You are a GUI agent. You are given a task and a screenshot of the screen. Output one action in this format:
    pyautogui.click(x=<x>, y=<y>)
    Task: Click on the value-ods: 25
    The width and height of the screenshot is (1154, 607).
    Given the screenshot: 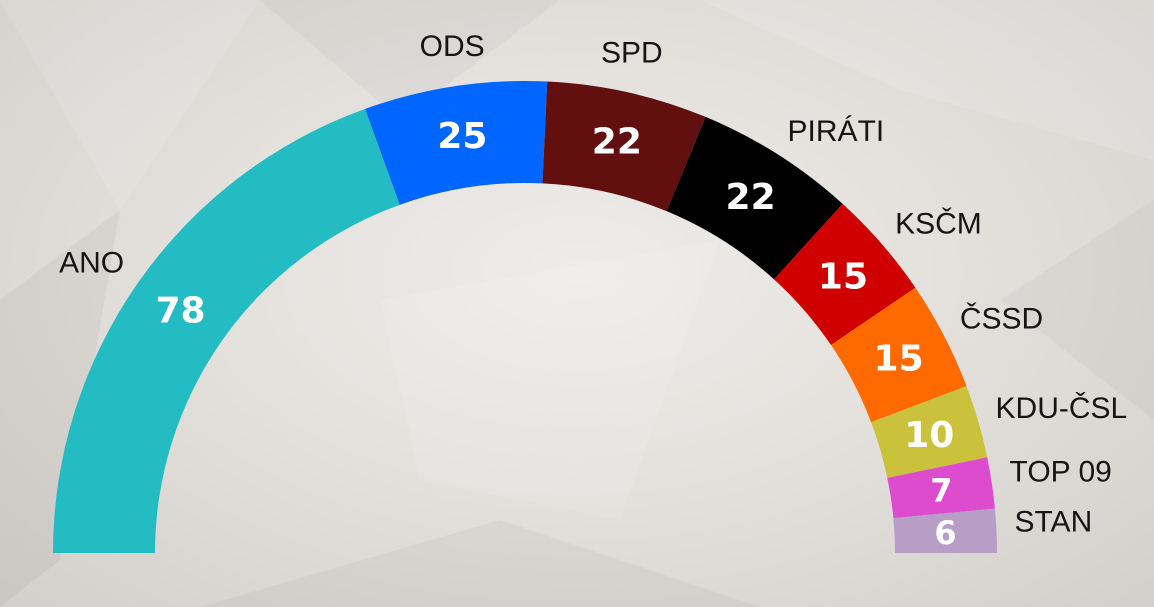 What is the action you would take?
    pyautogui.click(x=462, y=136)
    